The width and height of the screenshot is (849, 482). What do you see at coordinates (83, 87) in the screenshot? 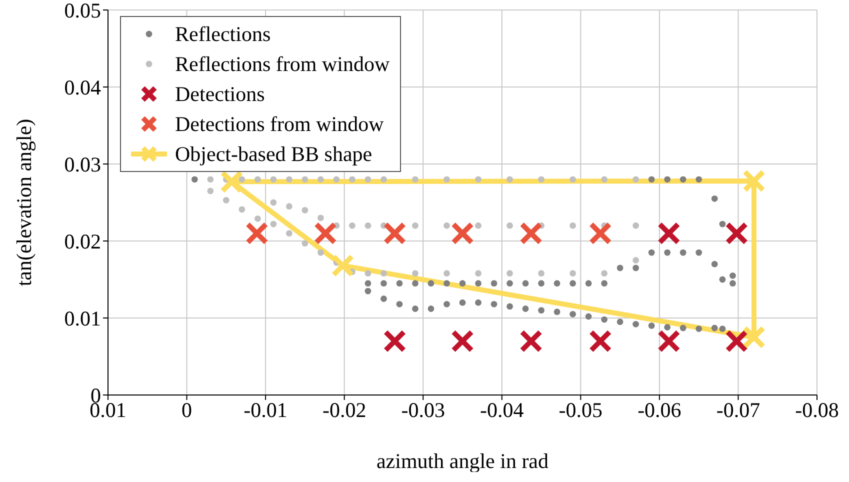
I see `y-tick-label: 0.04` at bounding box center [83, 87].